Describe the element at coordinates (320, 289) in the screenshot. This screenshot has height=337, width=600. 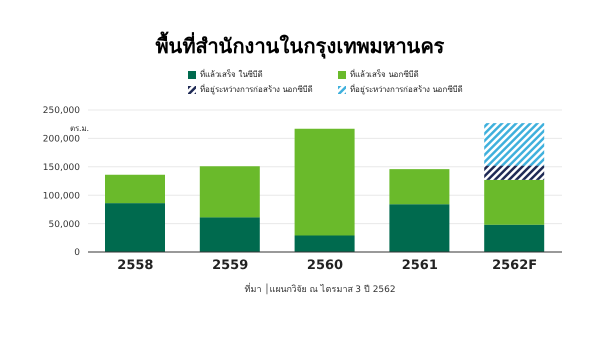
I see `text: ที่มา │แผนกวิจัย ณ ไตรมาส 3 ปี 2562` at that location.